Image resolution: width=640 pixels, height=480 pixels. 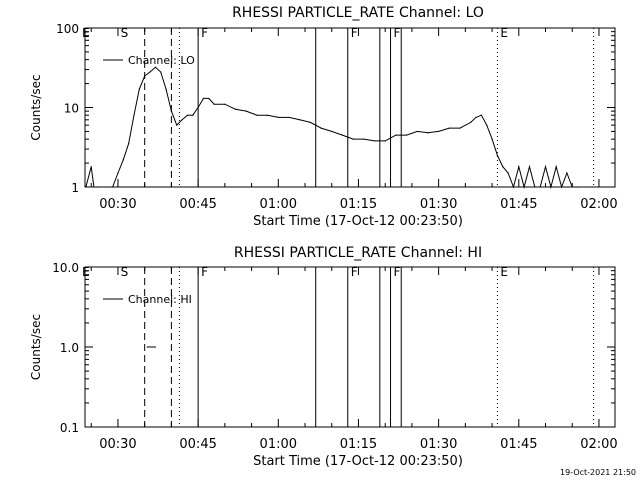 What do you see at coordinates (65, 268) in the screenshot?
I see `y-tick-label: 10.0` at bounding box center [65, 268].